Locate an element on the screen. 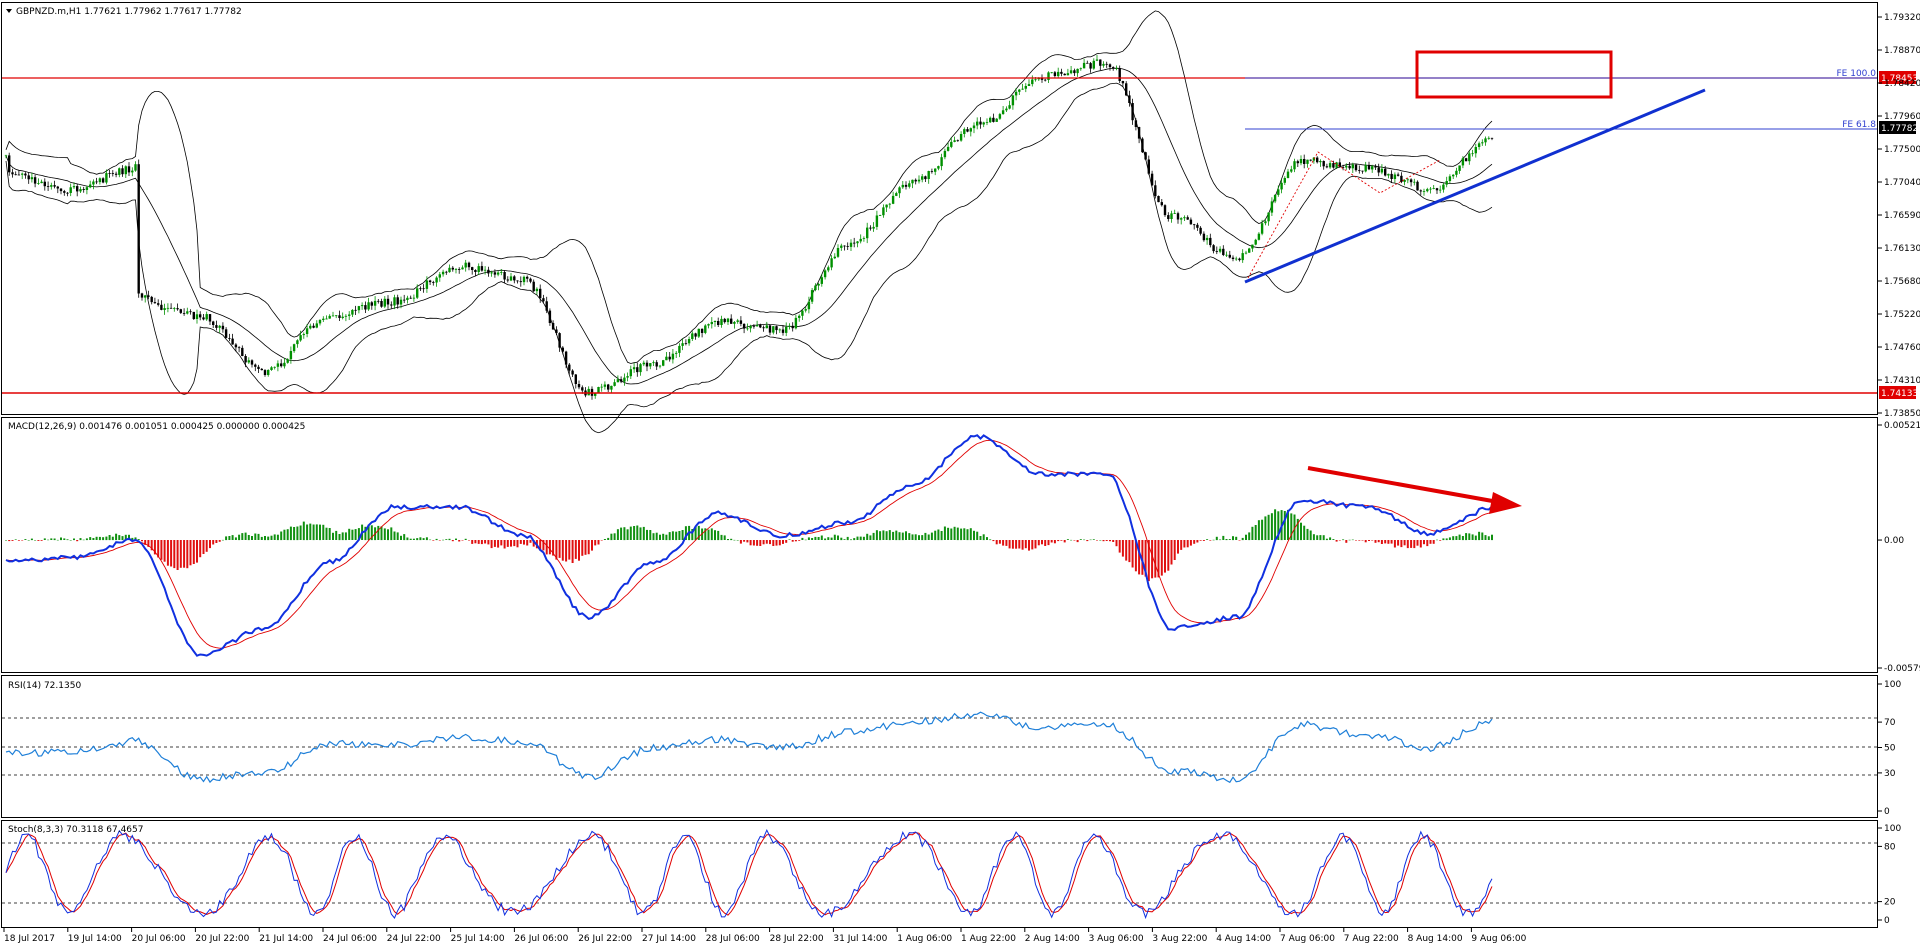 This screenshot has height=949, width=1920. main-y-tick-label: 1.74760 is located at coordinates (1902, 348).